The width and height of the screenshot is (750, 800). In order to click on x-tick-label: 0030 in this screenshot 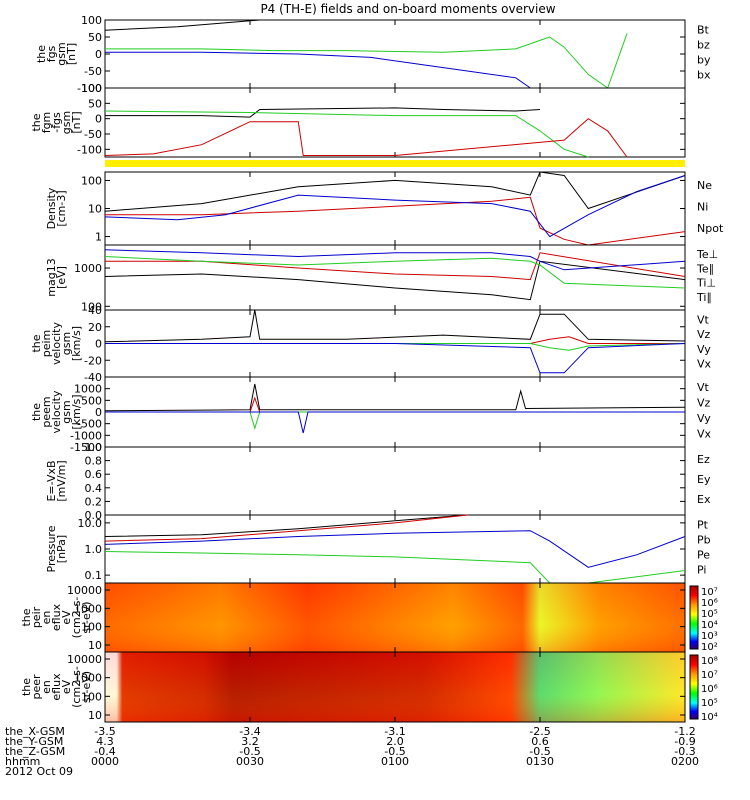, I will do `click(250, 761)`.